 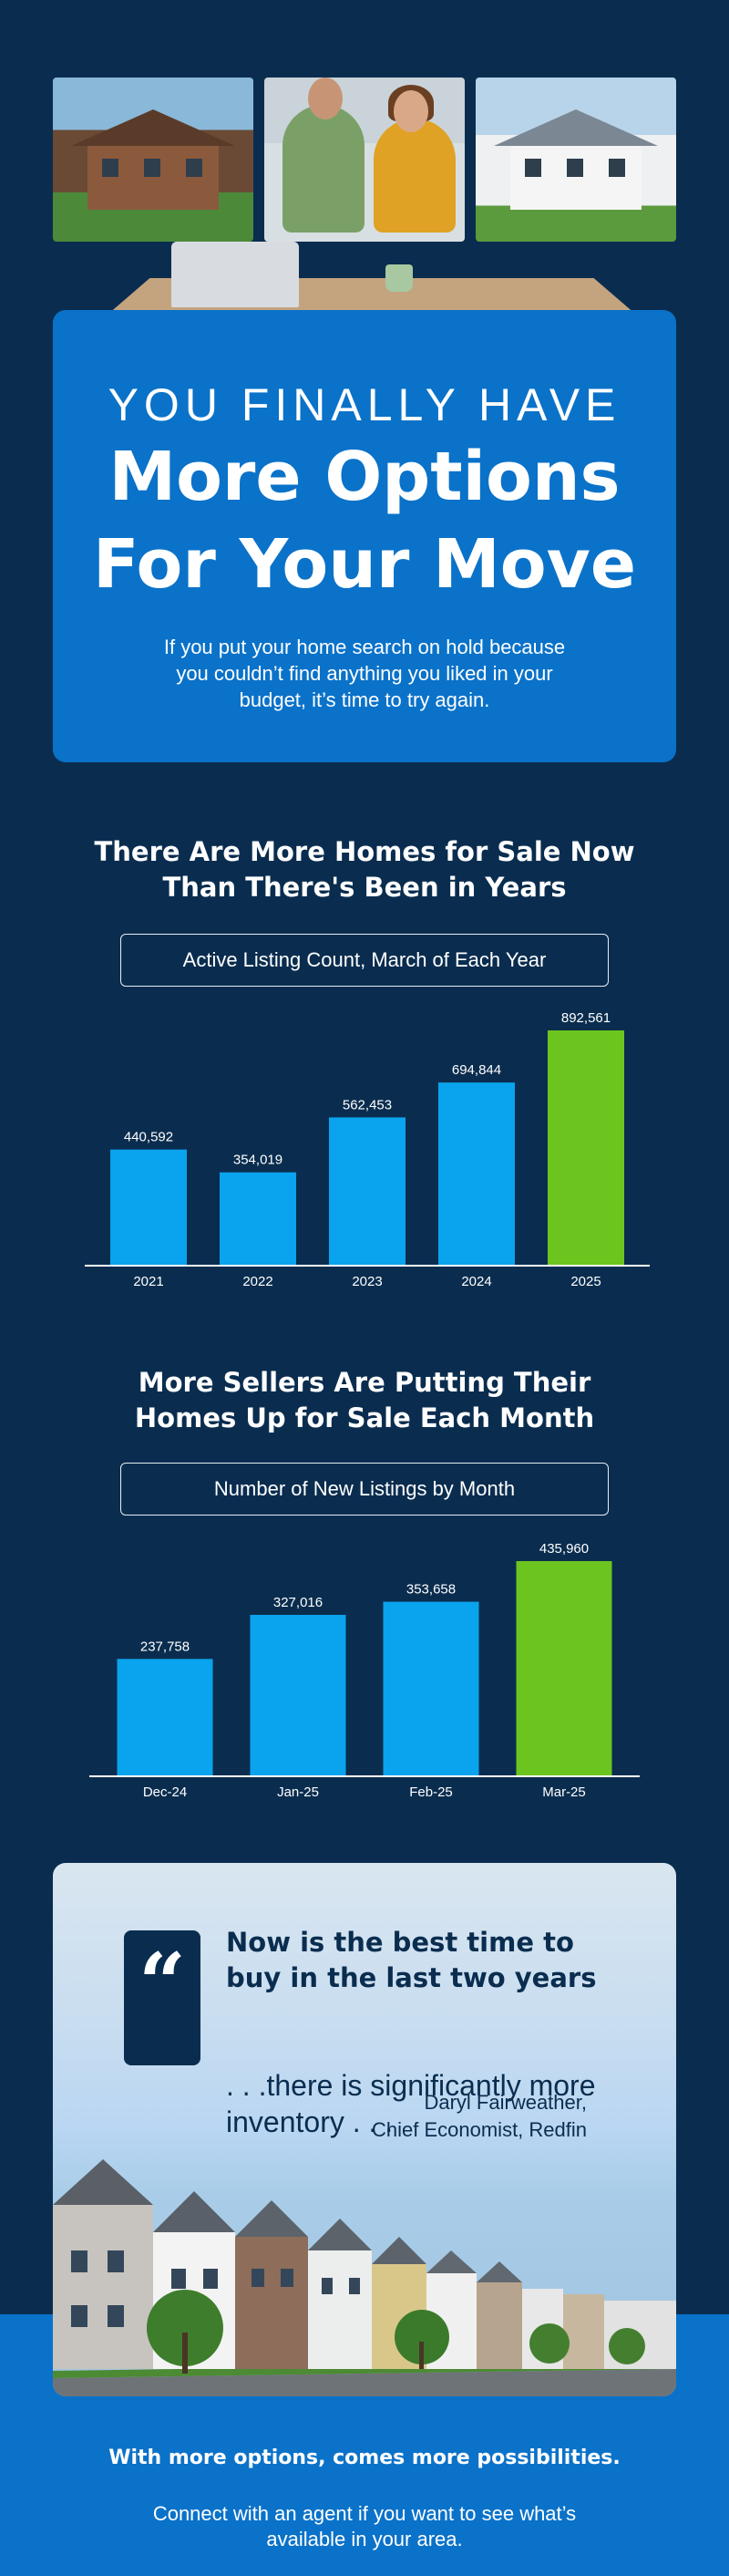 What do you see at coordinates (476, 1281) in the screenshot?
I see `category-label-2024: 2024` at bounding box center [476, 1281].